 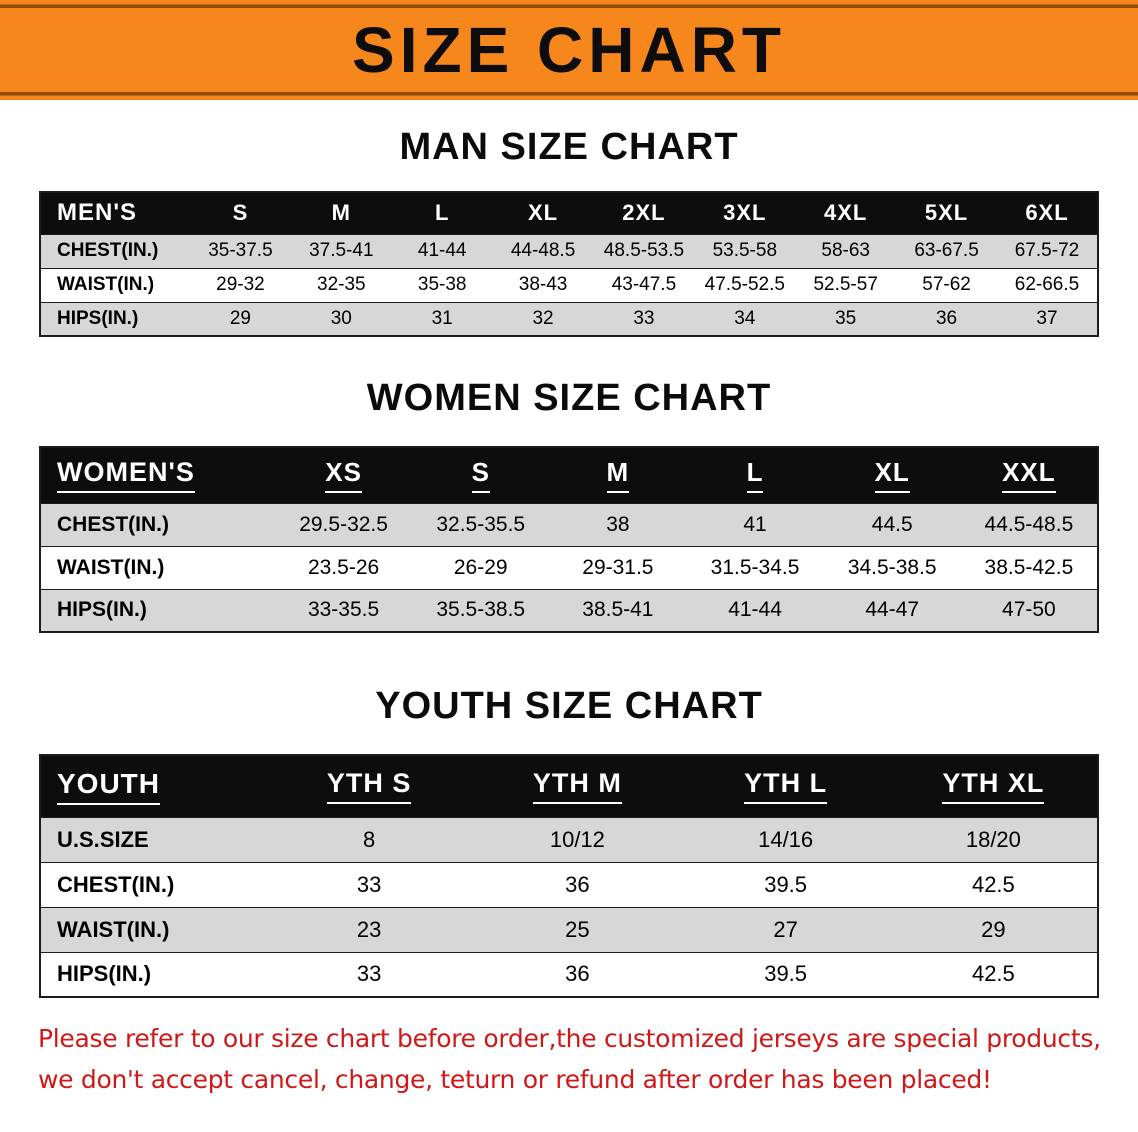 I want to click on header-label: XXL, so click(x=1029, y=475).